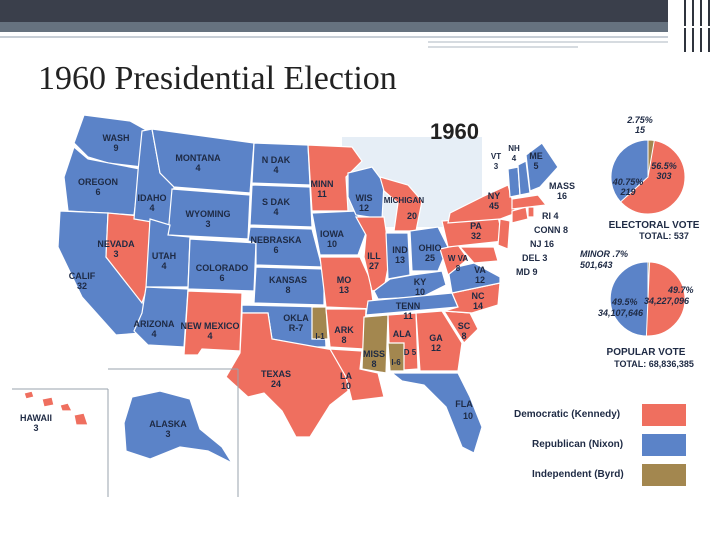  Describe the element at coordinates (151, 208) in the screenshot. I see `votes-idaho: 4` at that location.